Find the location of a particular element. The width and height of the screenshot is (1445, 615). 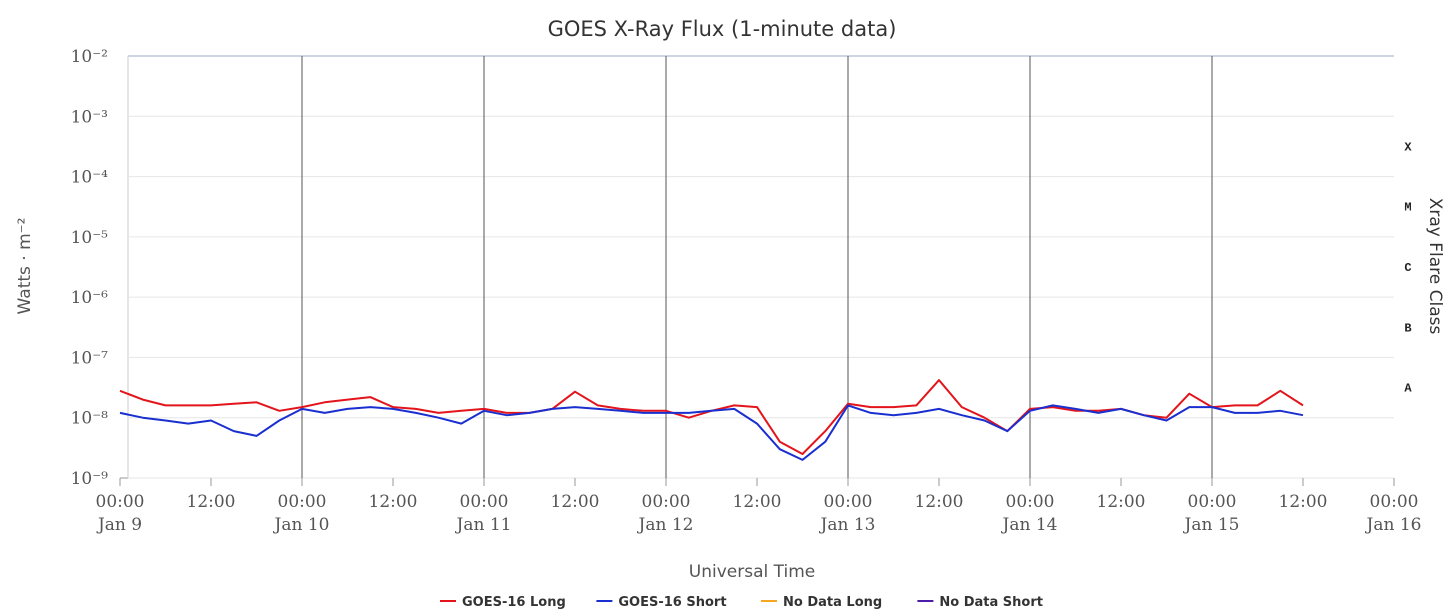

y-tick-label: 10⁻⁵ is located at coordinates (90, 238).